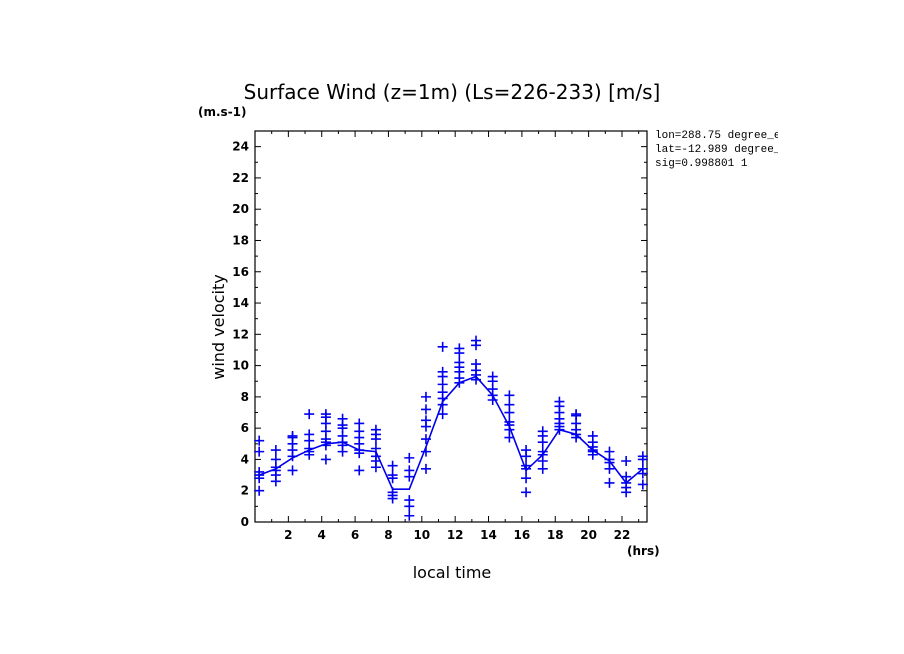 The height and width of the screenshot is (654, 904). I want to click on x-tick-label: 6, so click(355, 535).